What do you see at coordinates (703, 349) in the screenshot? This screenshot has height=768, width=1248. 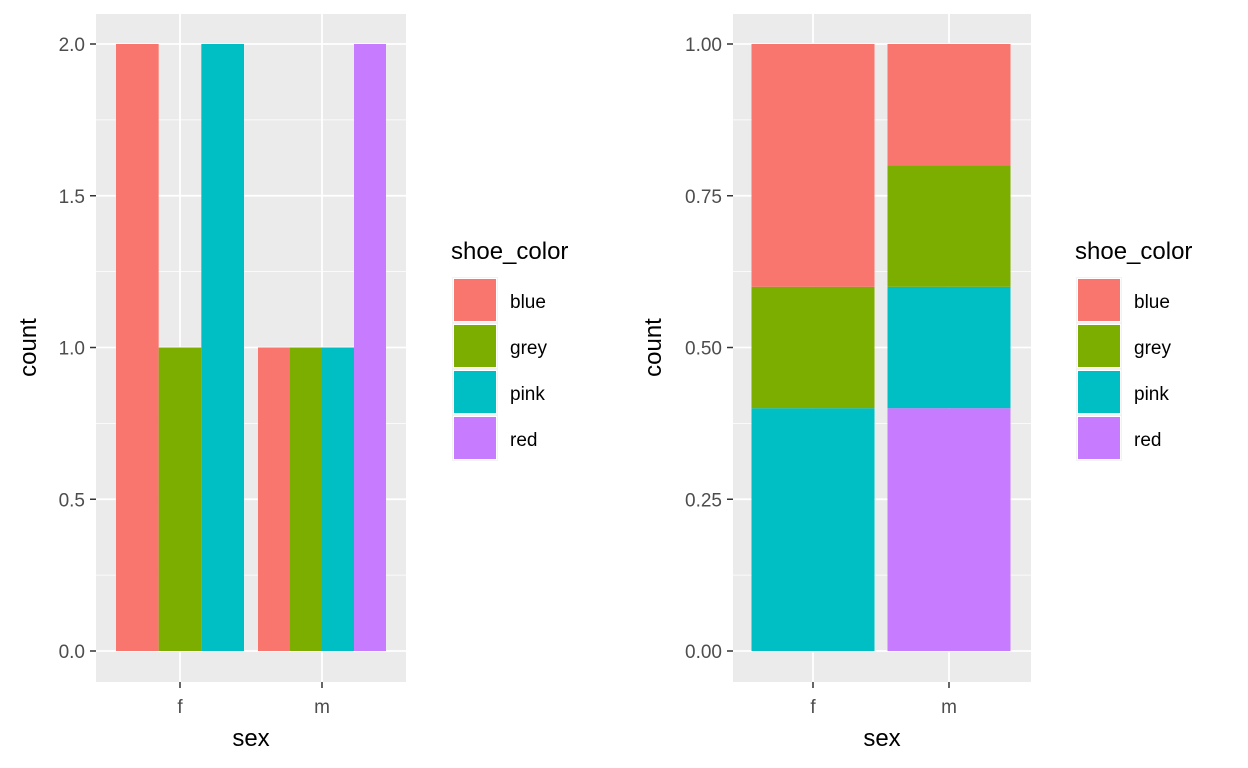 I see `y-tick-label: 0.50` at bounding box center [703, 349].